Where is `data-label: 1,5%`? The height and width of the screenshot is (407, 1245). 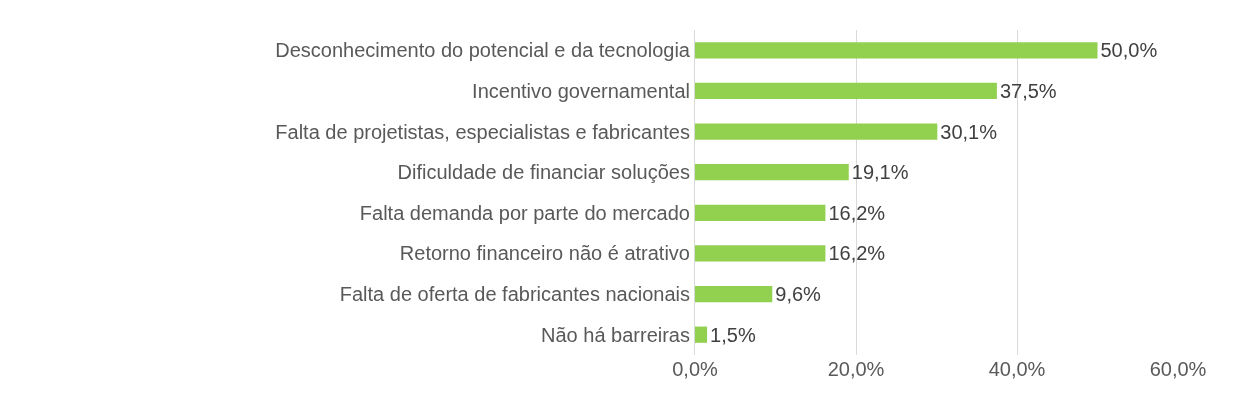
data-label: 1,5% is located at coordinates (733, 334).